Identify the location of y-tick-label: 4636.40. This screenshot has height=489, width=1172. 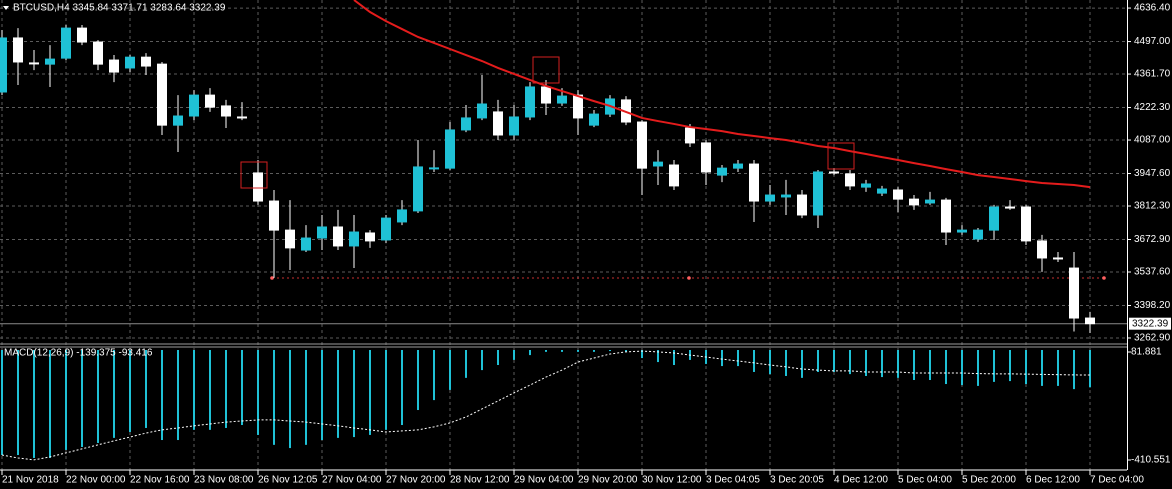
(1152, 8).